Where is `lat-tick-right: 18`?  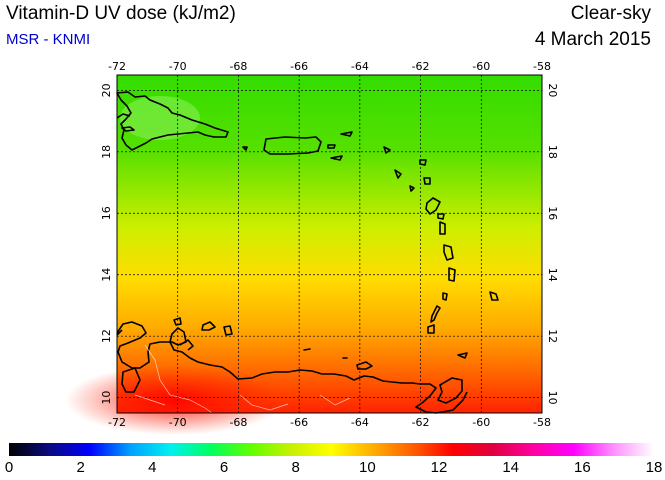
lat-tick-right: 18 is located at coordinates (552, 152).